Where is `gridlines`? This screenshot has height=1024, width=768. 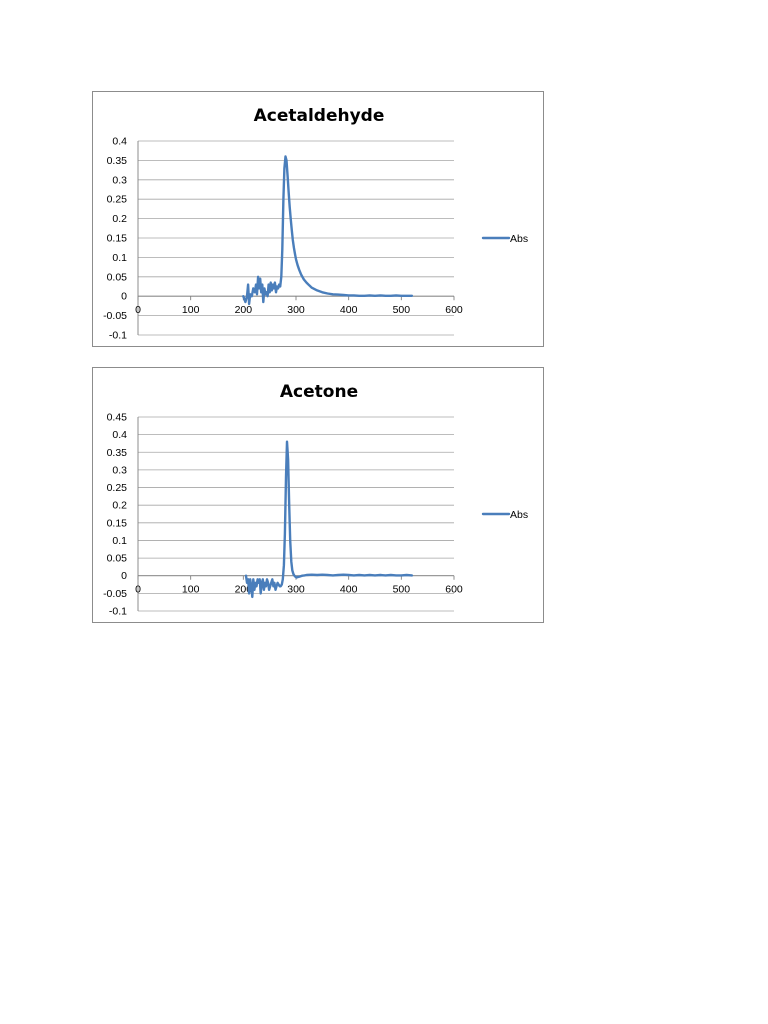
gridlines is located at coordinates (296, 514).